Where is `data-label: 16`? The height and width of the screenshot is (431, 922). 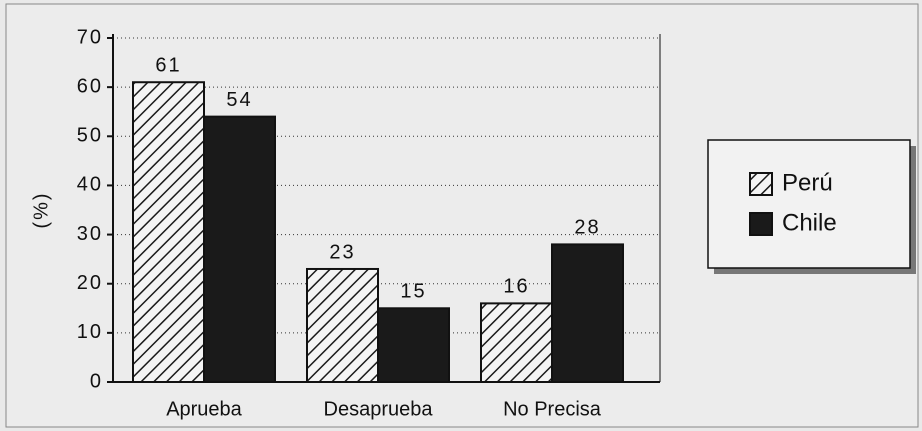
data-label: 16 is located at coordinates (516, 287).